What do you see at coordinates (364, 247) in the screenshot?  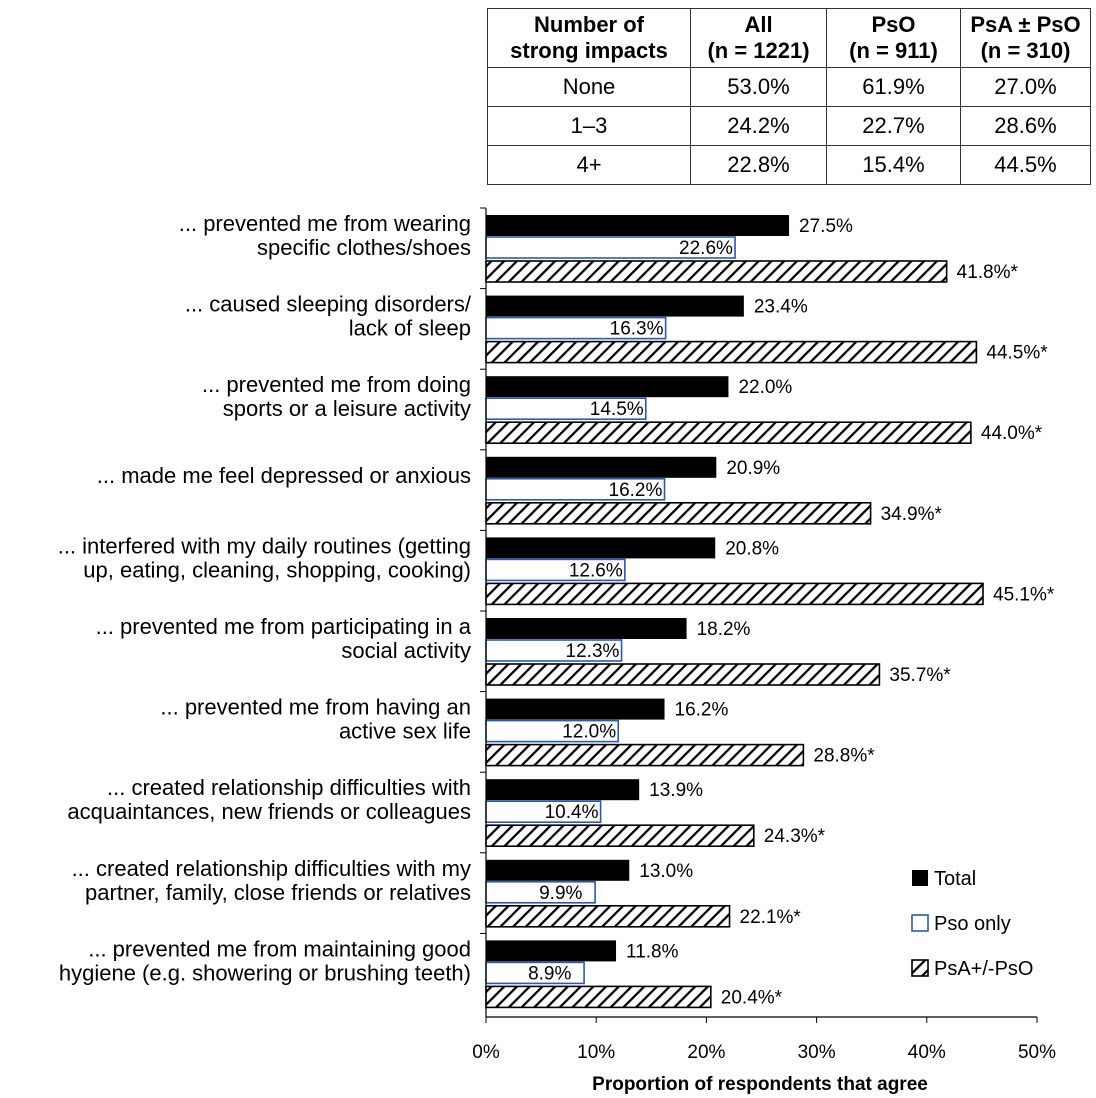 I see `category-label: specific clothes/shoes` at bounding box center [364, 247].